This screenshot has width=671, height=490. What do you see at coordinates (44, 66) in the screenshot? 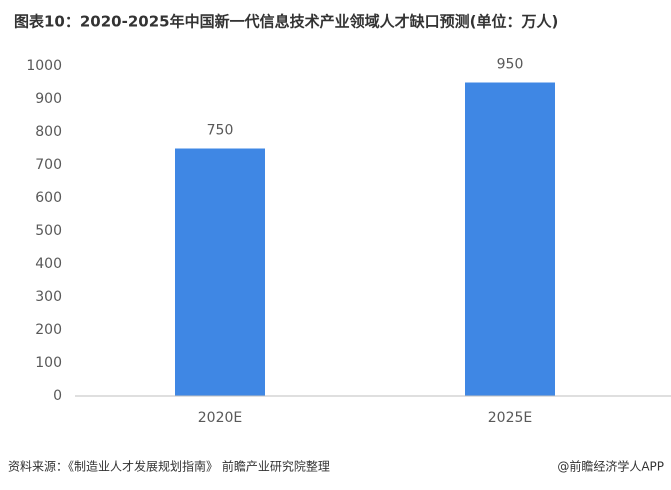
I see `y-tick-label: 1000` at bounding box center [44, 66].